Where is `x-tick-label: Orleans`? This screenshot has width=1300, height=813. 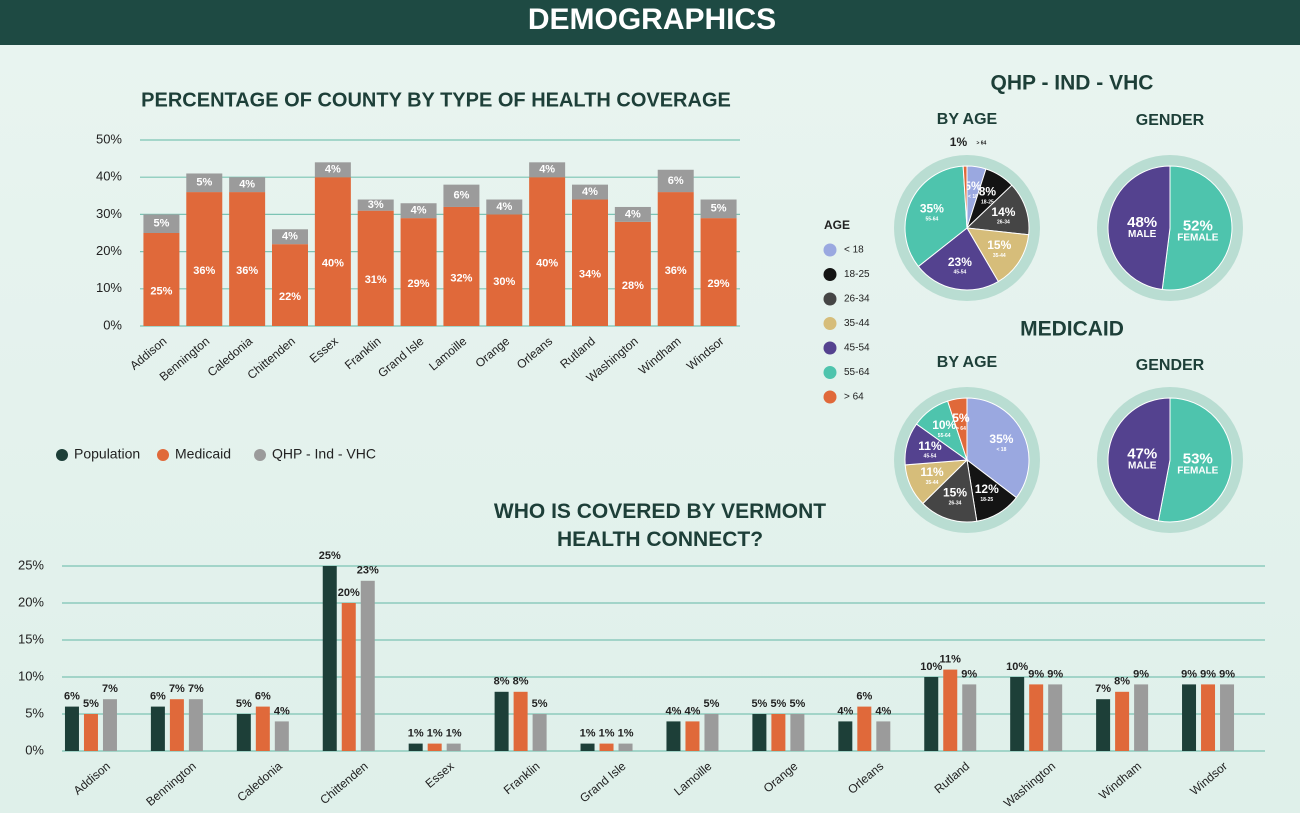 x-tick-label: Orleans is located at coordinates (865, 778).